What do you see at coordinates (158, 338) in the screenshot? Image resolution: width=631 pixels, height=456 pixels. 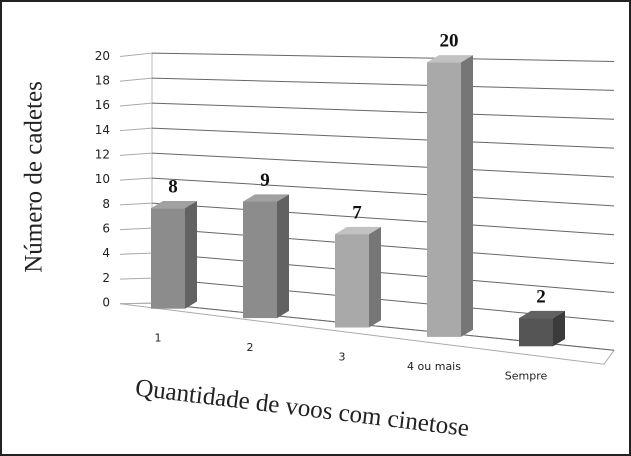 I see `x-tick-label: 1` at bounding box center [158, 338].